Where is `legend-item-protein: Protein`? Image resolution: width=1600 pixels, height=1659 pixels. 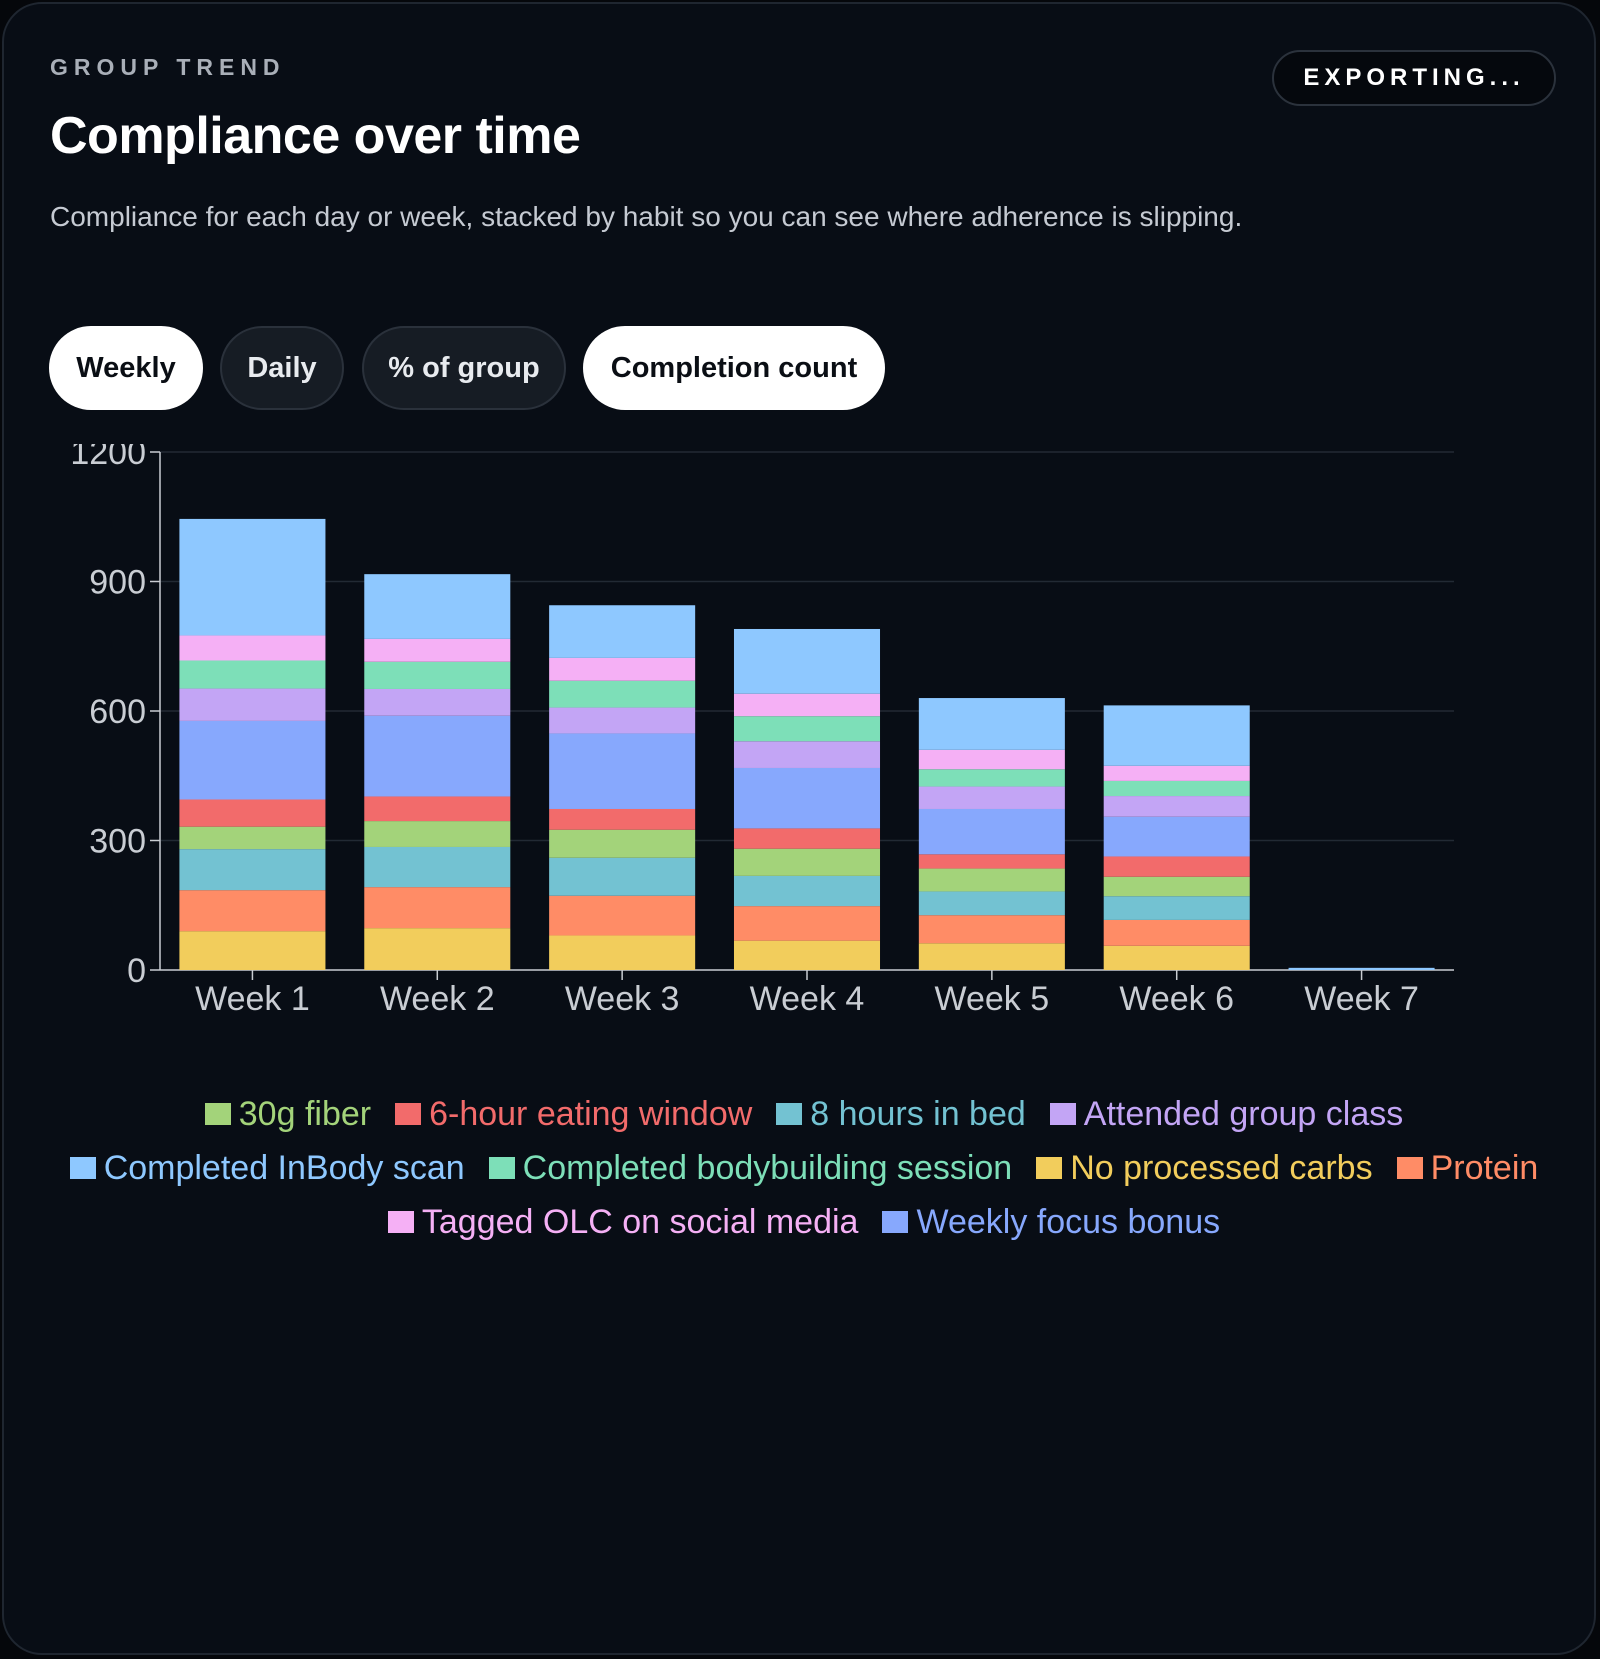 legend-item-protein: Protein is located at coordinates (1467, 1168).